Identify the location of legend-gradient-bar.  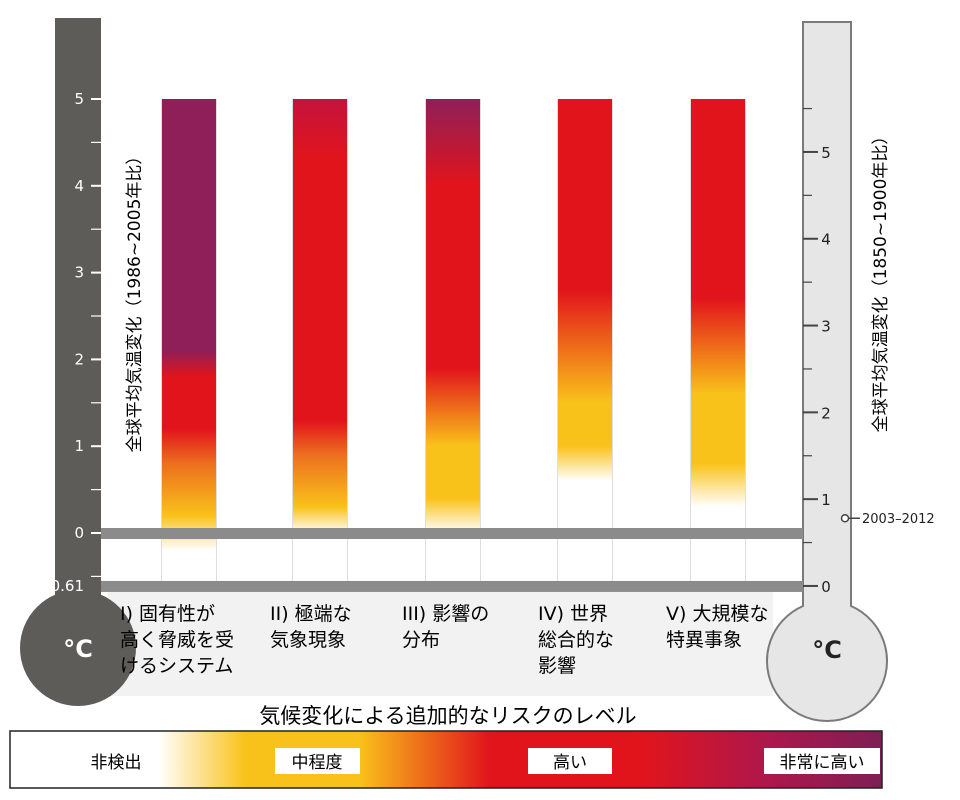
(446, 759).